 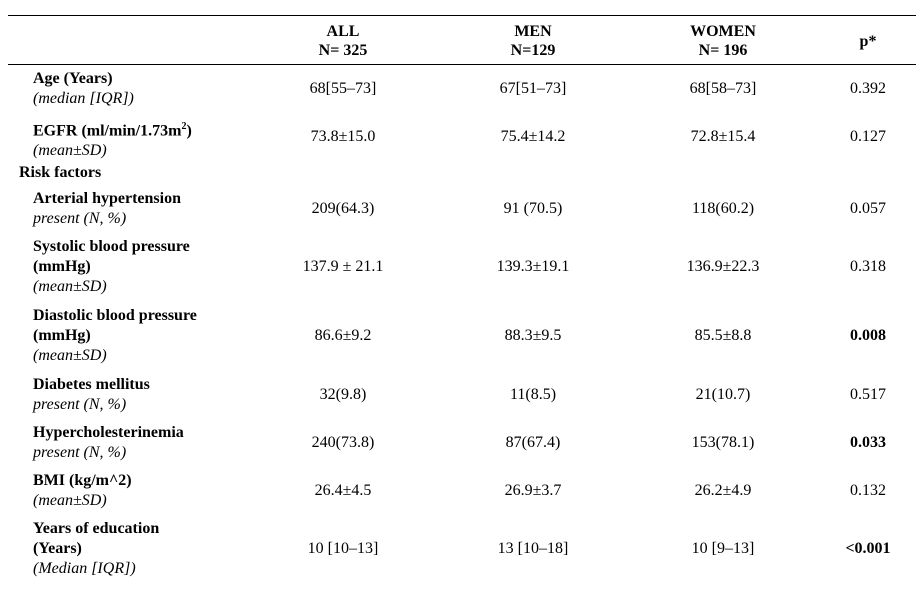 I want to click on cell-men: 11(8.5), so click(x=533, y=394).